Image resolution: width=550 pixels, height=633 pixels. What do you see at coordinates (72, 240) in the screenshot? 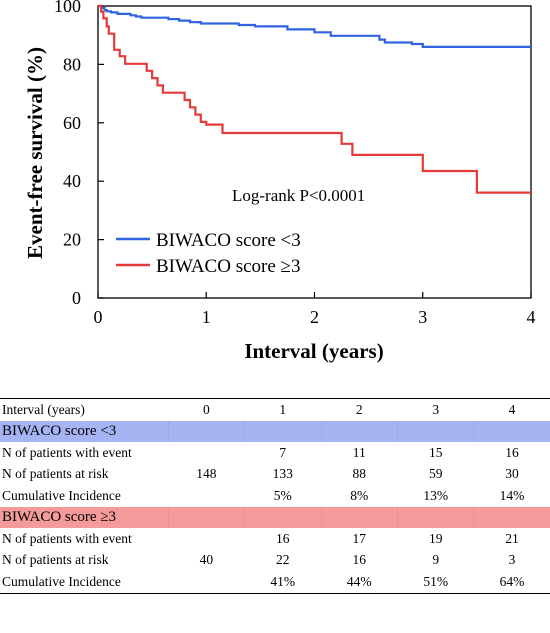
I see `y-tick-label: 20` at bounding box center [72, 240].